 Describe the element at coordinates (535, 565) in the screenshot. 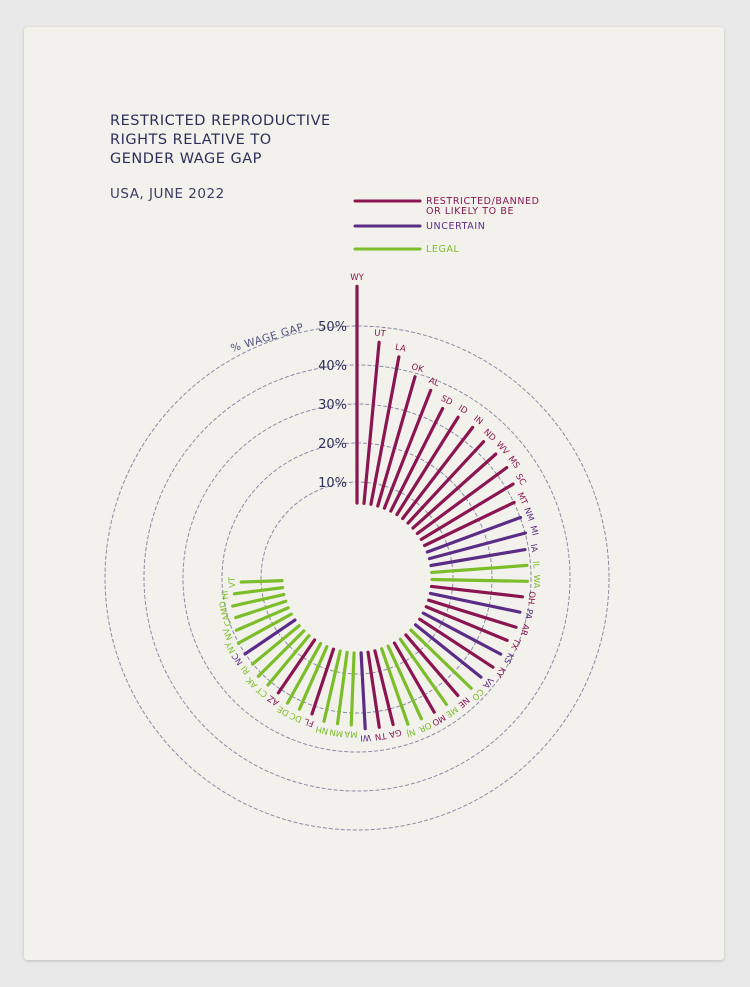

I see `state-label: IL` at that location.